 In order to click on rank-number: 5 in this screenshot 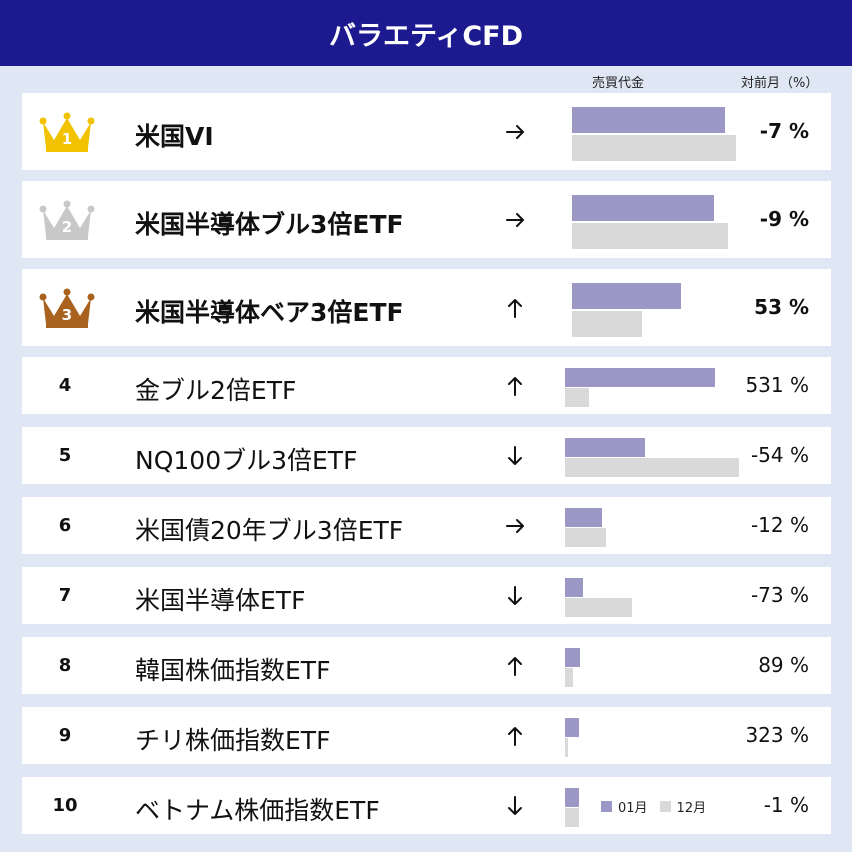, I will do `click(65, 455)`.